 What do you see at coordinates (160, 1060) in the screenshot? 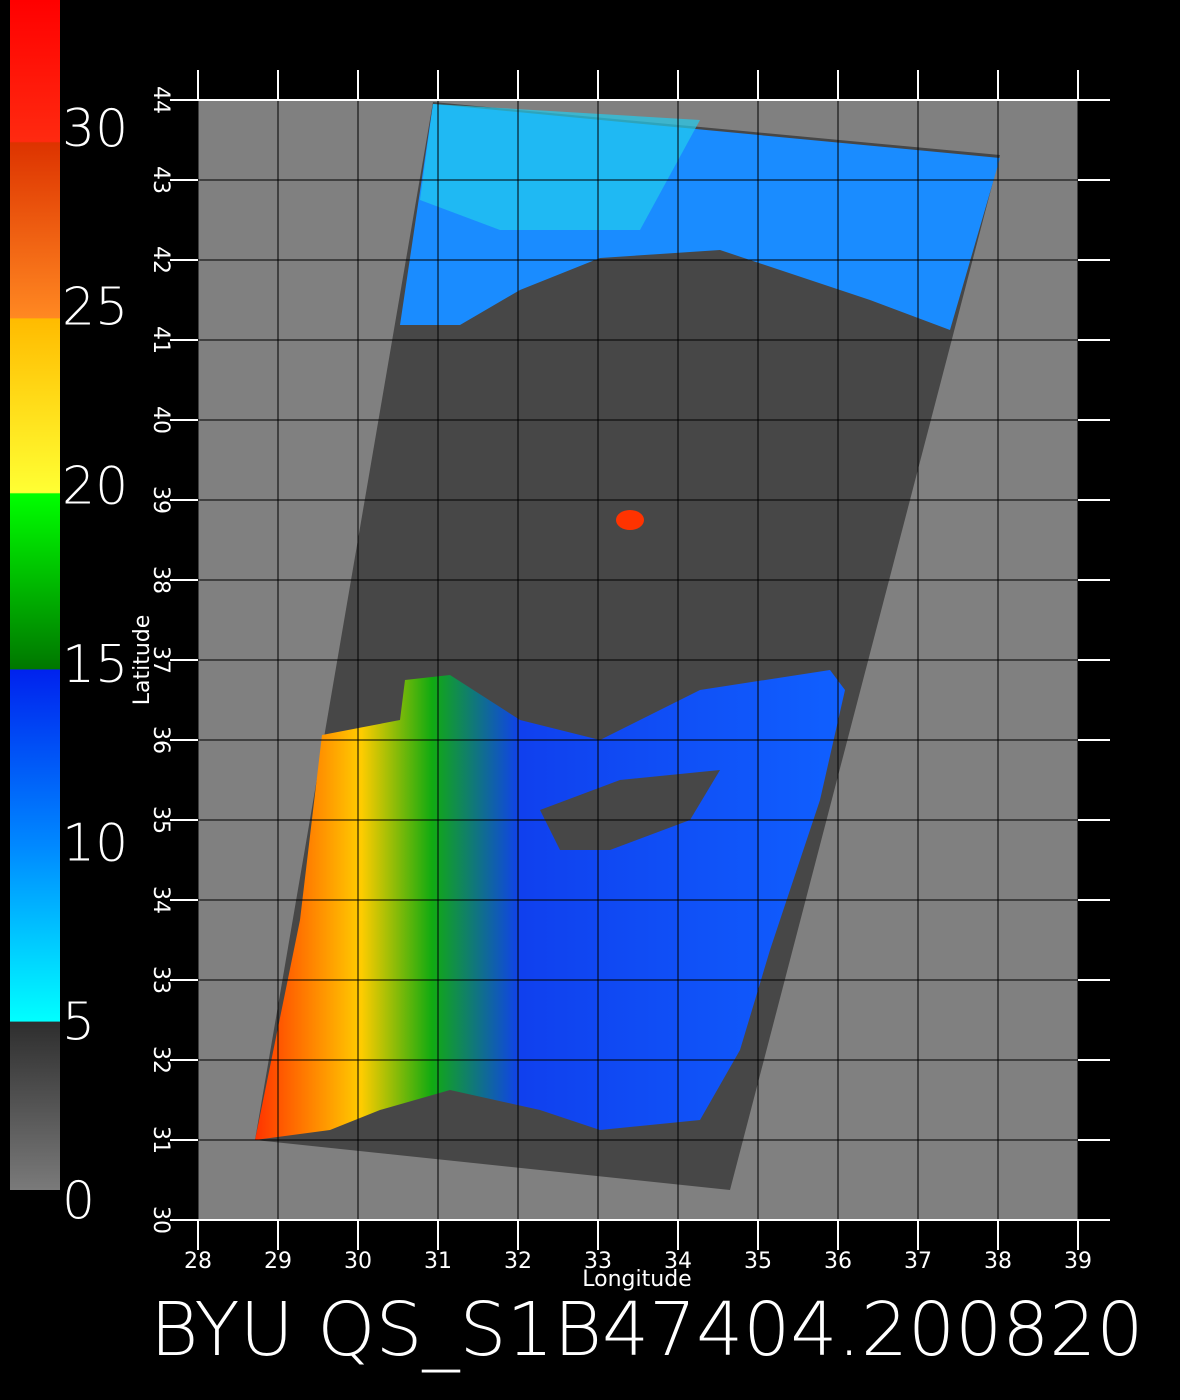
I see `y-tick-label: 32` at bounding box center [160, 1060].